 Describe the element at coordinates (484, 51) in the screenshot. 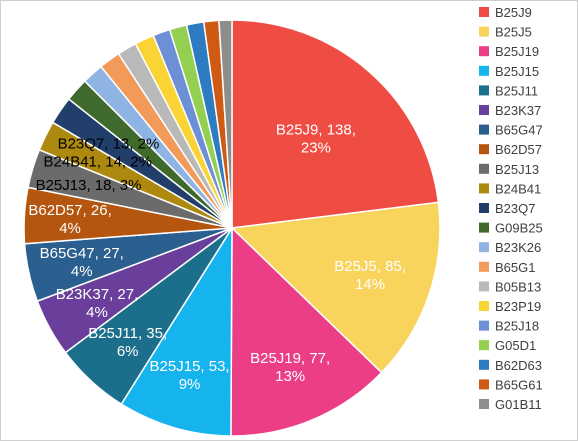

I see `legend-swatch-b25j19` at that location.